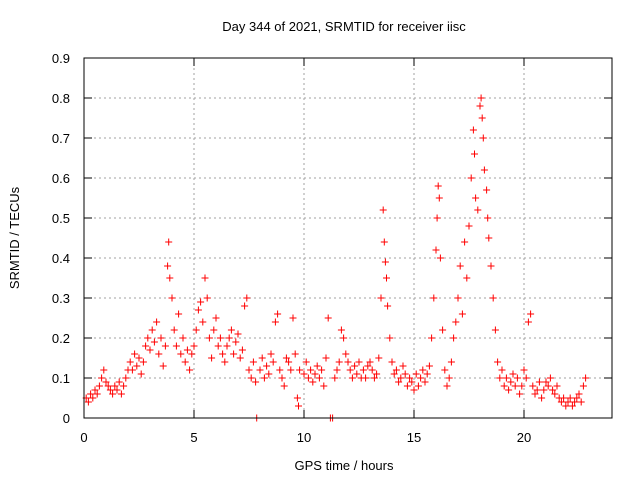 The width and height of the screenshot is (640, 480). I want to click on x-tick-label: 20, so click(524, 437).